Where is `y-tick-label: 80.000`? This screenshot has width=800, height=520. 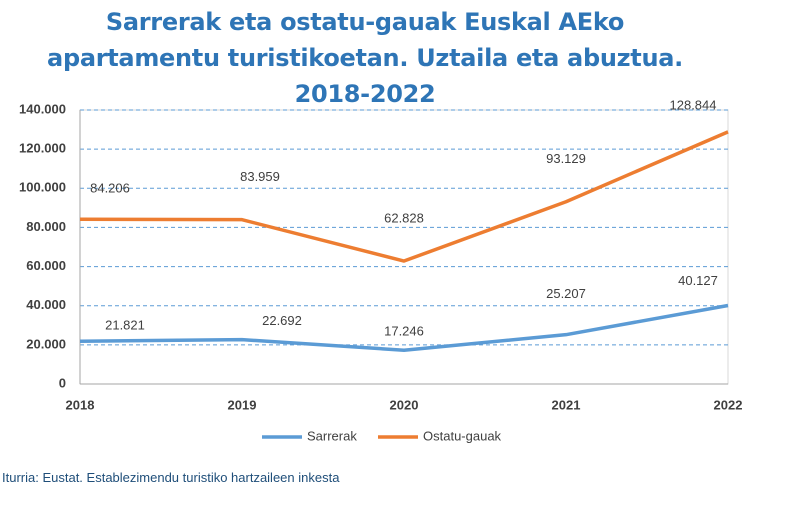
y-tick-label: 80.000 is located at coordinates (46, 226).